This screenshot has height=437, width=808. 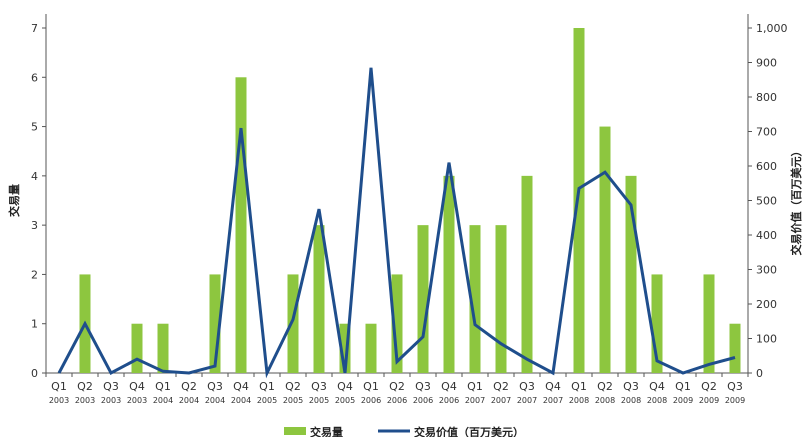 I want to click on y-tick-label-right: 600, so click(x=766, y=166).